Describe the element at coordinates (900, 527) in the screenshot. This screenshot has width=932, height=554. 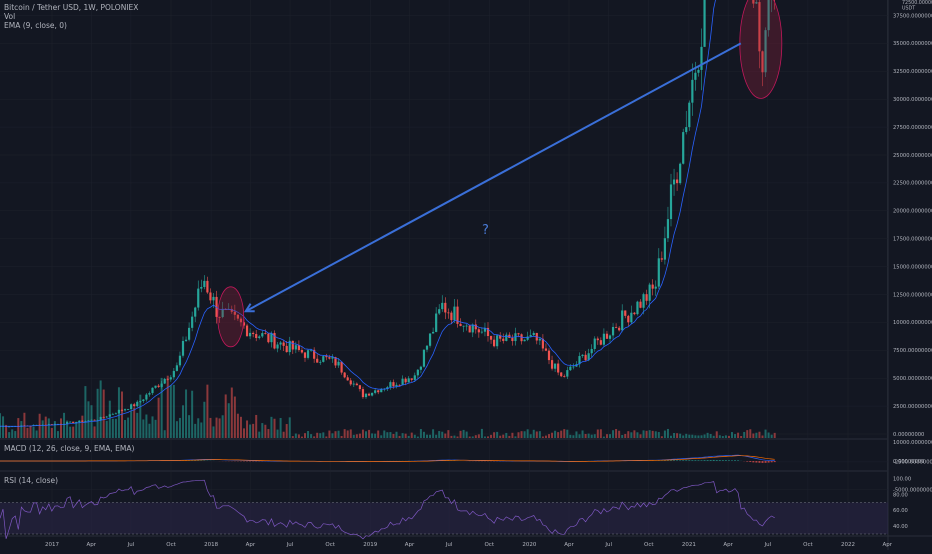
I see `rsi-axis-tick: 40.00` at that location.